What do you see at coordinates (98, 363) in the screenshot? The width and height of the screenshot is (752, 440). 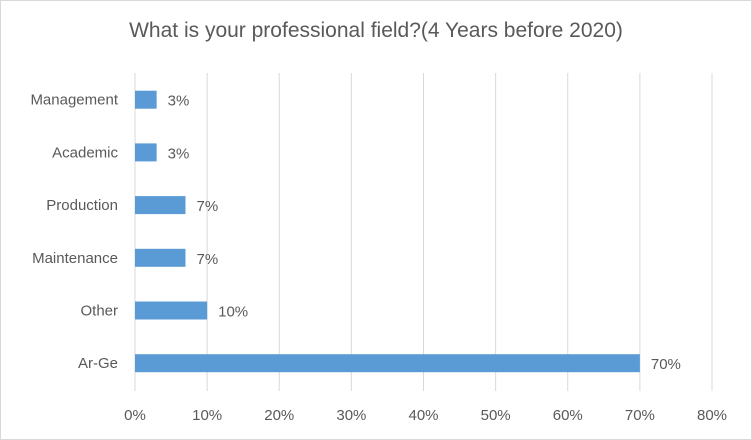 I see `category-label: Ar-Ge` at bounding box center [98, 363].